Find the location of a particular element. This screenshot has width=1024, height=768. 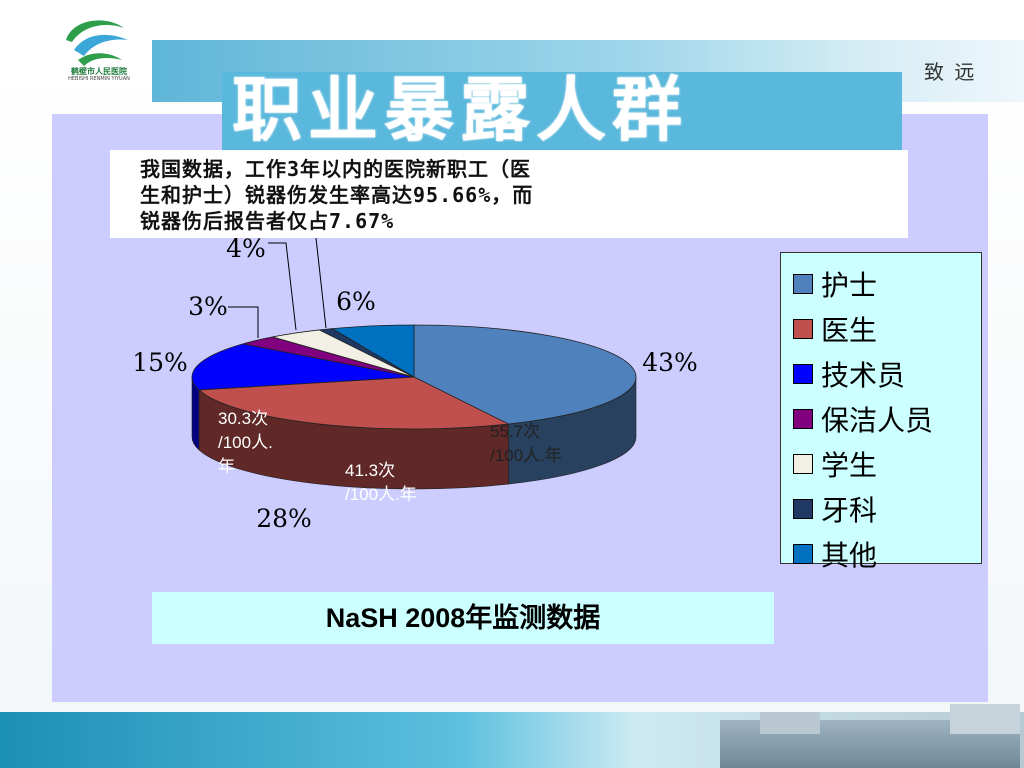

legend-label: 牙科 is located at coordinates (849, 510).